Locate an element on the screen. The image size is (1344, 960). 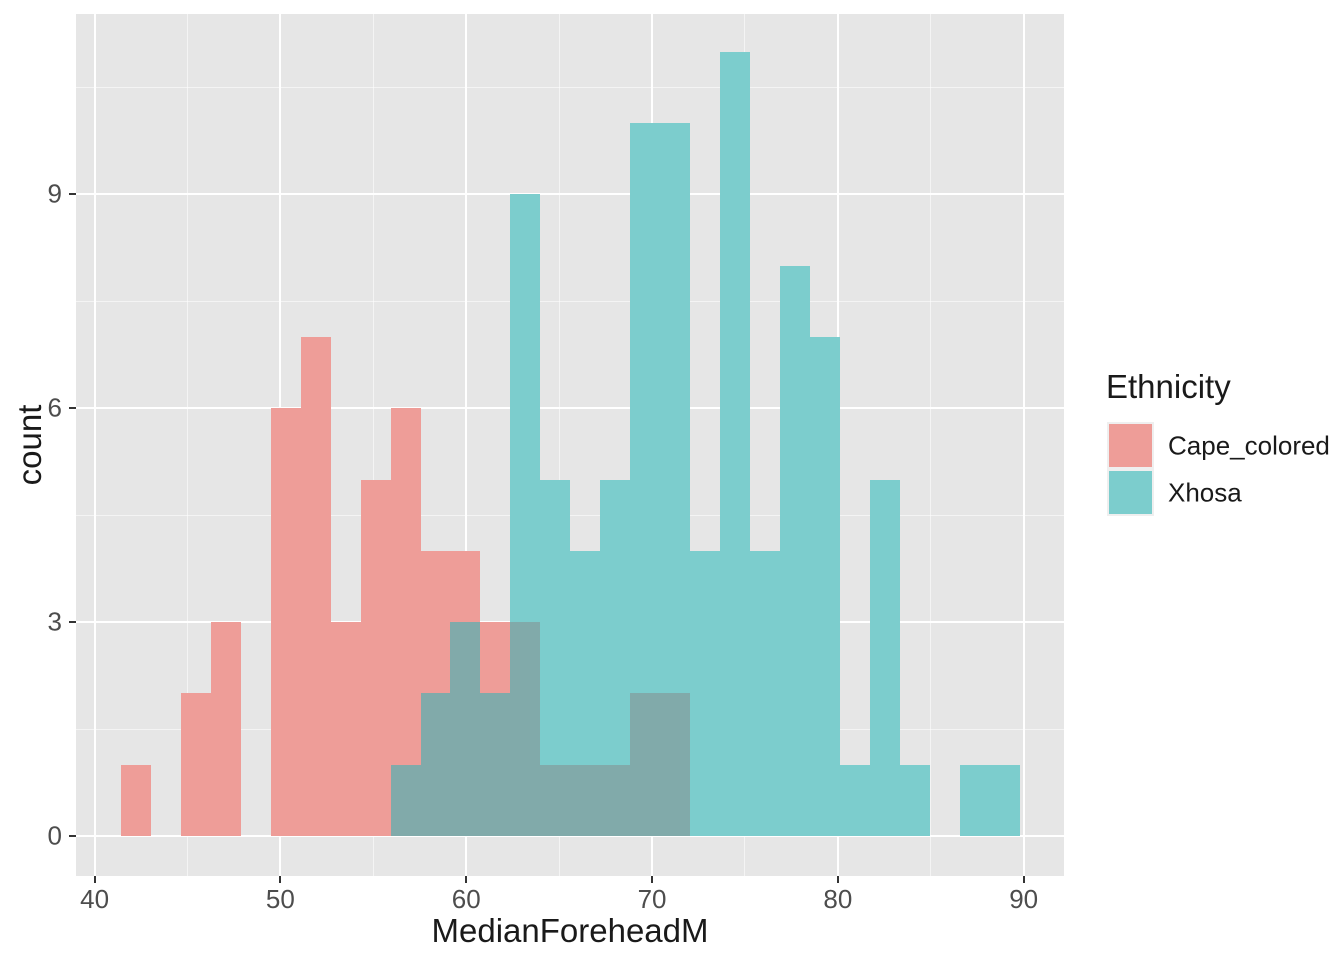
x-tick-label: 40 is located at coordinates (95, 899).